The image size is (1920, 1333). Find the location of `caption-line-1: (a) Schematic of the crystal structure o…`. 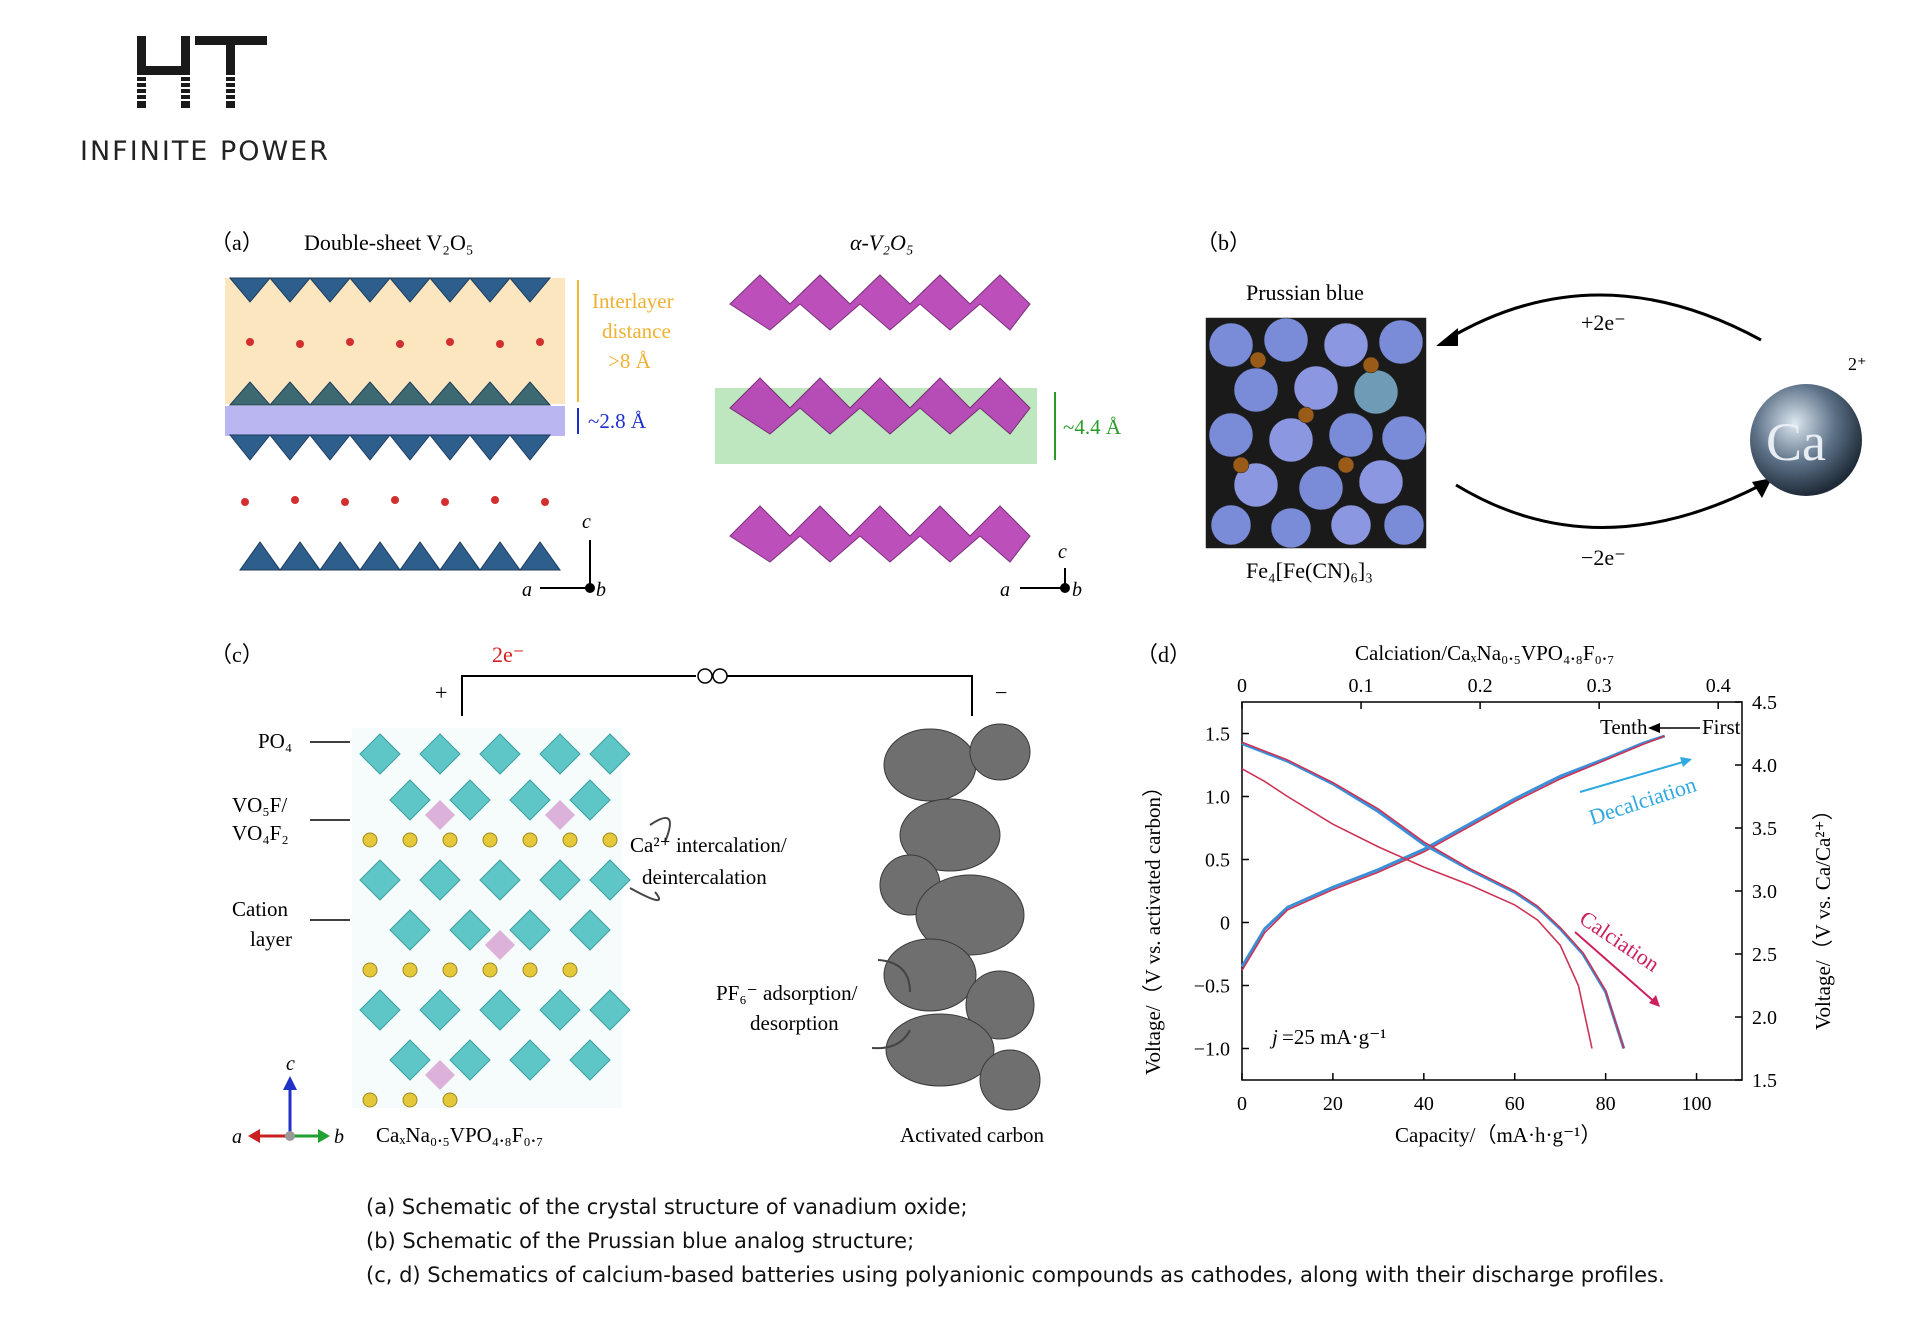

caption-line-1: (a) Schematic of the crystal structure o… is located at coordinates (667, 1207).